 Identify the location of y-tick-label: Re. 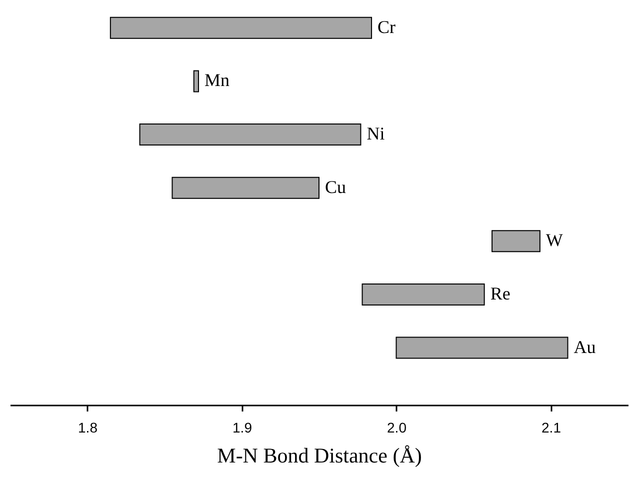
(500, 293).